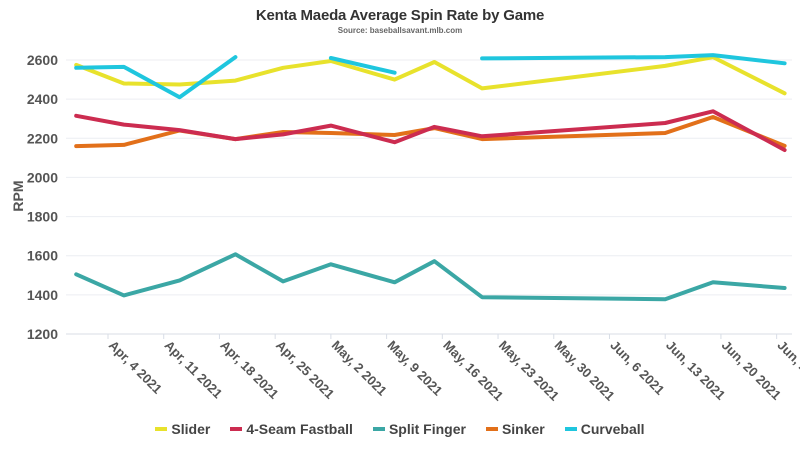  I want to click on x-tick-label: May, 2 2021, so click(359, 368).